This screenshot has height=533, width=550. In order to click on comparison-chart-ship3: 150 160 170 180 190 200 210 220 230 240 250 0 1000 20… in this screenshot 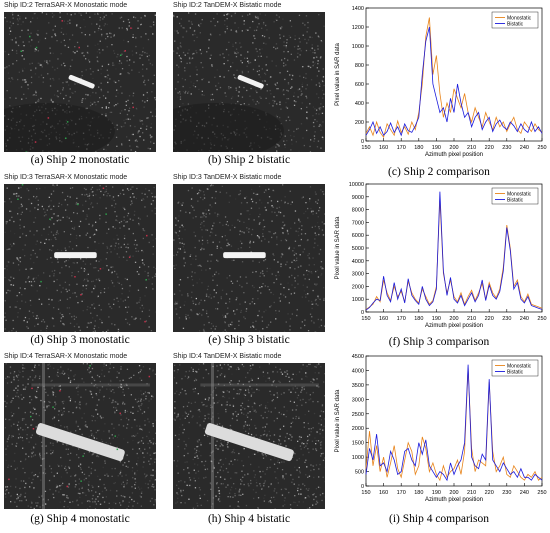, I will do `click(441, 255)`.